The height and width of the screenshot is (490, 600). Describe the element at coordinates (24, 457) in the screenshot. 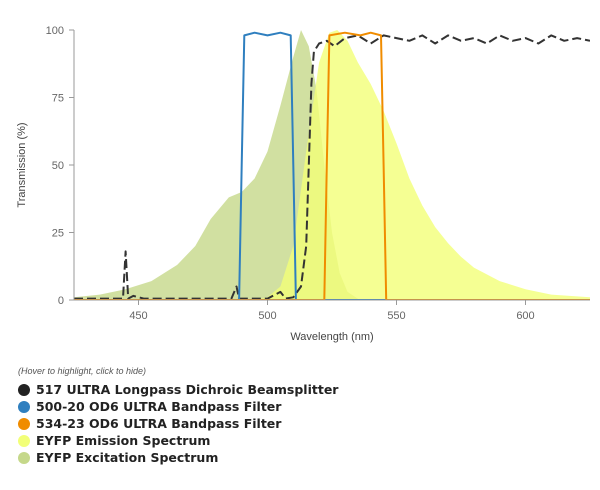

I see `legend-swatch-excitation` at that location.